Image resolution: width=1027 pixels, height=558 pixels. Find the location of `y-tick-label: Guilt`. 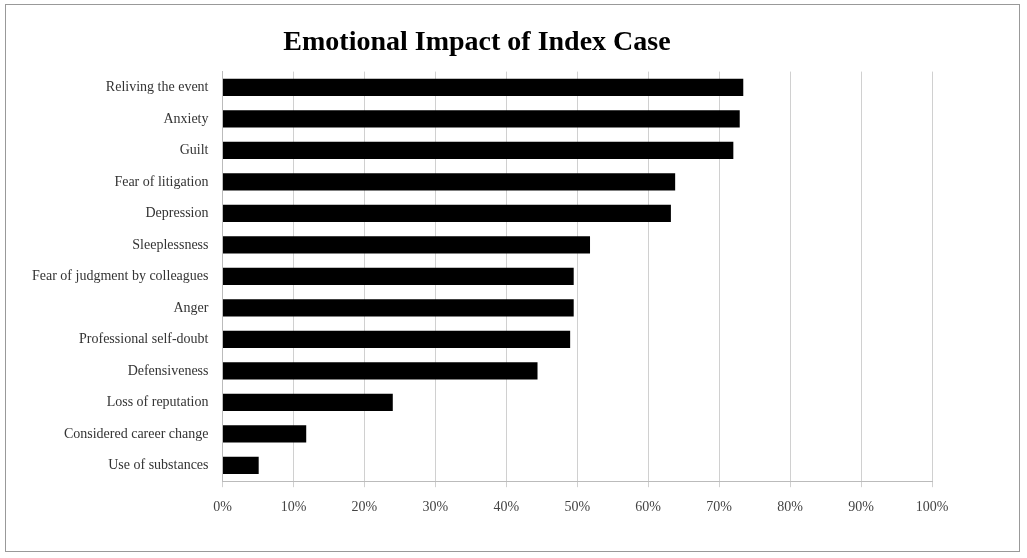

y-tick-label: Guilt is located at coordinates (194, 150).